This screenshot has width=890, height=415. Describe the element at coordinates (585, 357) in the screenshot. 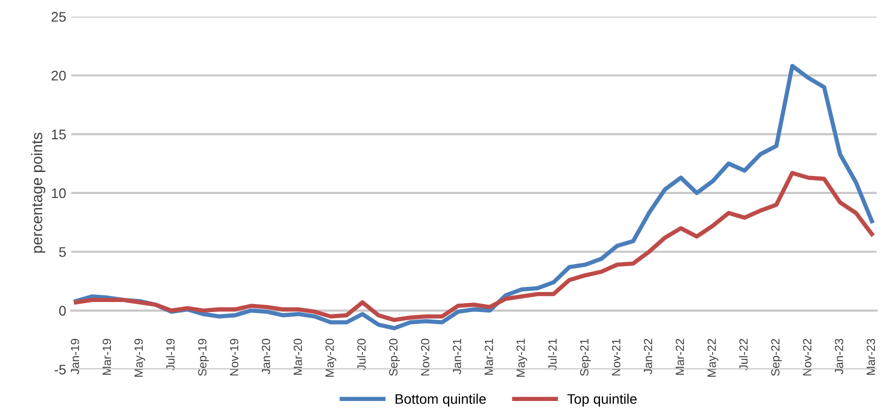

I see `x-tick-label: Sep-21` at that location.